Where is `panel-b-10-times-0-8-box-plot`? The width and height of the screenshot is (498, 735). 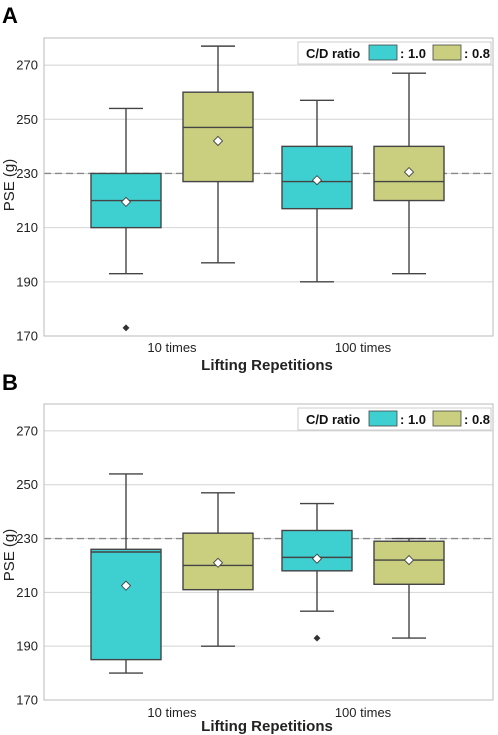 panel-b-10-times-0-8-box-plot is located at coordinates (218, 569).